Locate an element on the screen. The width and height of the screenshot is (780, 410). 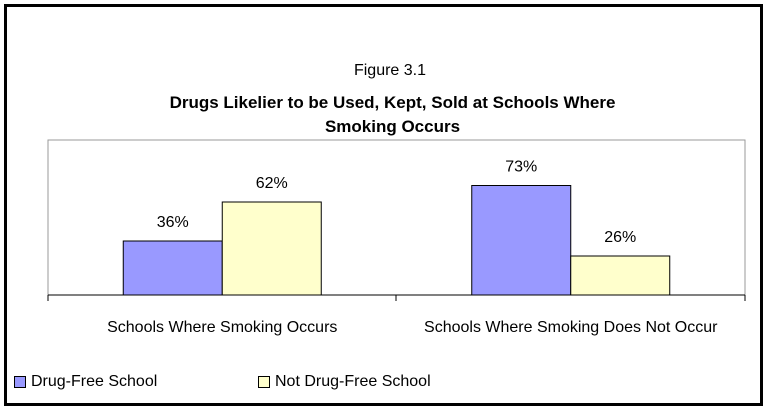
x-tick-label: Schools Where Smoking Does Not Occur is located at coordinates (571, 327).